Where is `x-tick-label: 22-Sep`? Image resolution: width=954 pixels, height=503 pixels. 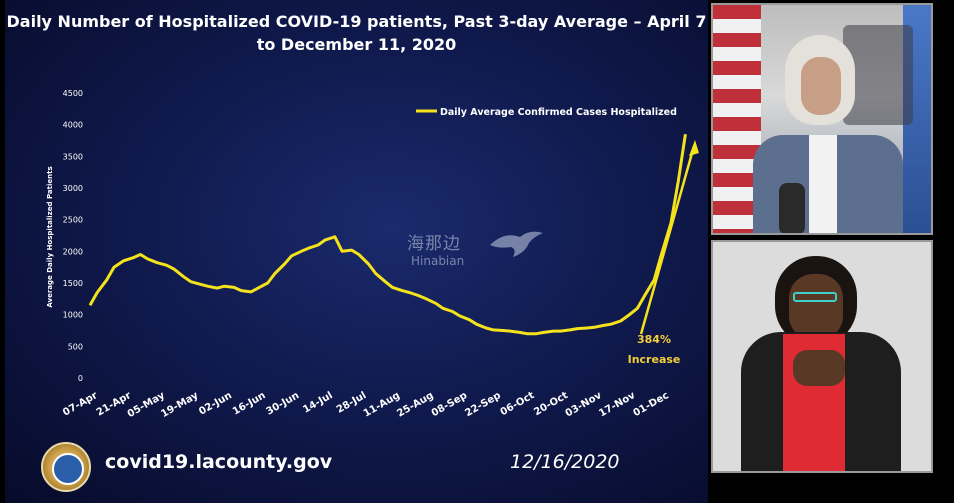 x-tick-label: 22-Sep is located at coordinates (482, 404).